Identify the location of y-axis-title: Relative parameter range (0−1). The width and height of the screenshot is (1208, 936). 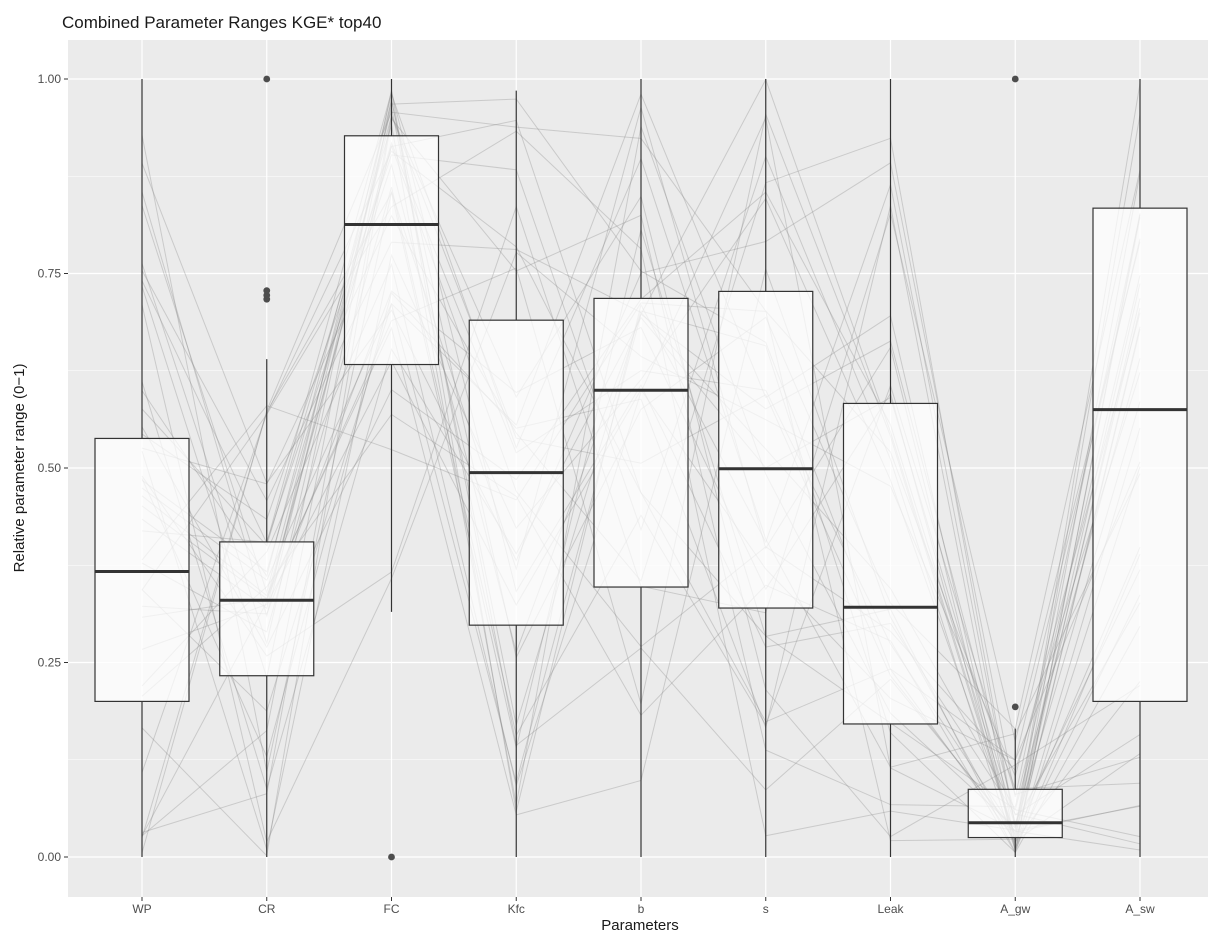
(19, 468).